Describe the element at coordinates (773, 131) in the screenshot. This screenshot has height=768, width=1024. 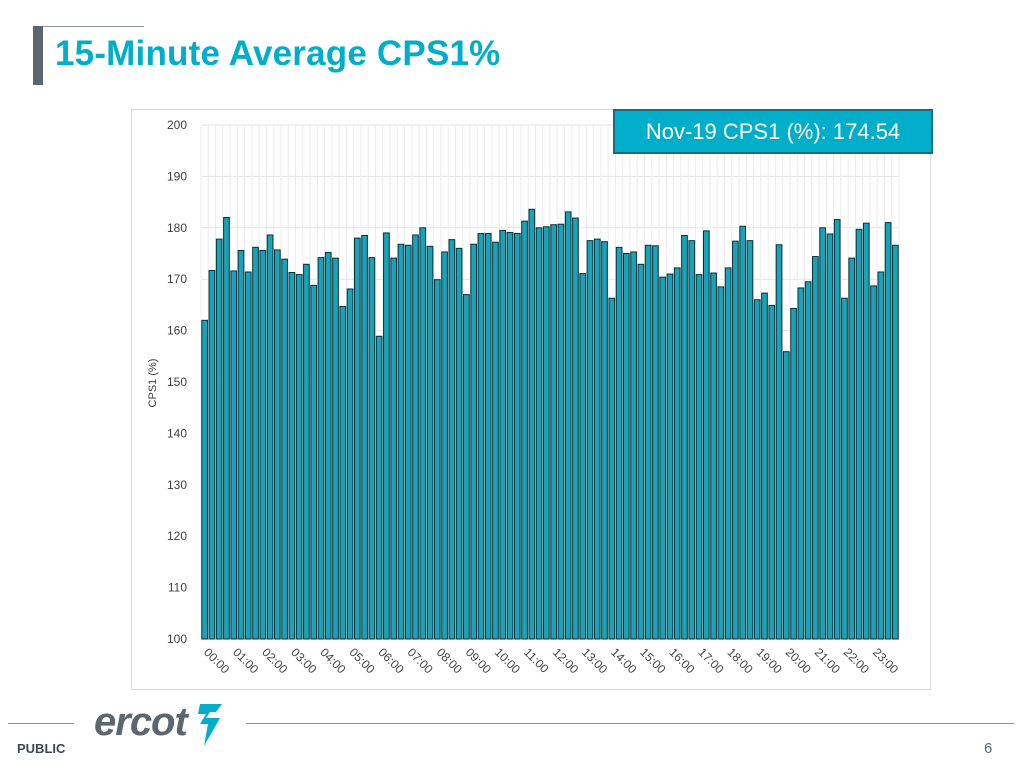
I see `monthly-cps1-annotation: Nov-19 CPS1 (%): 174.54` at that location.